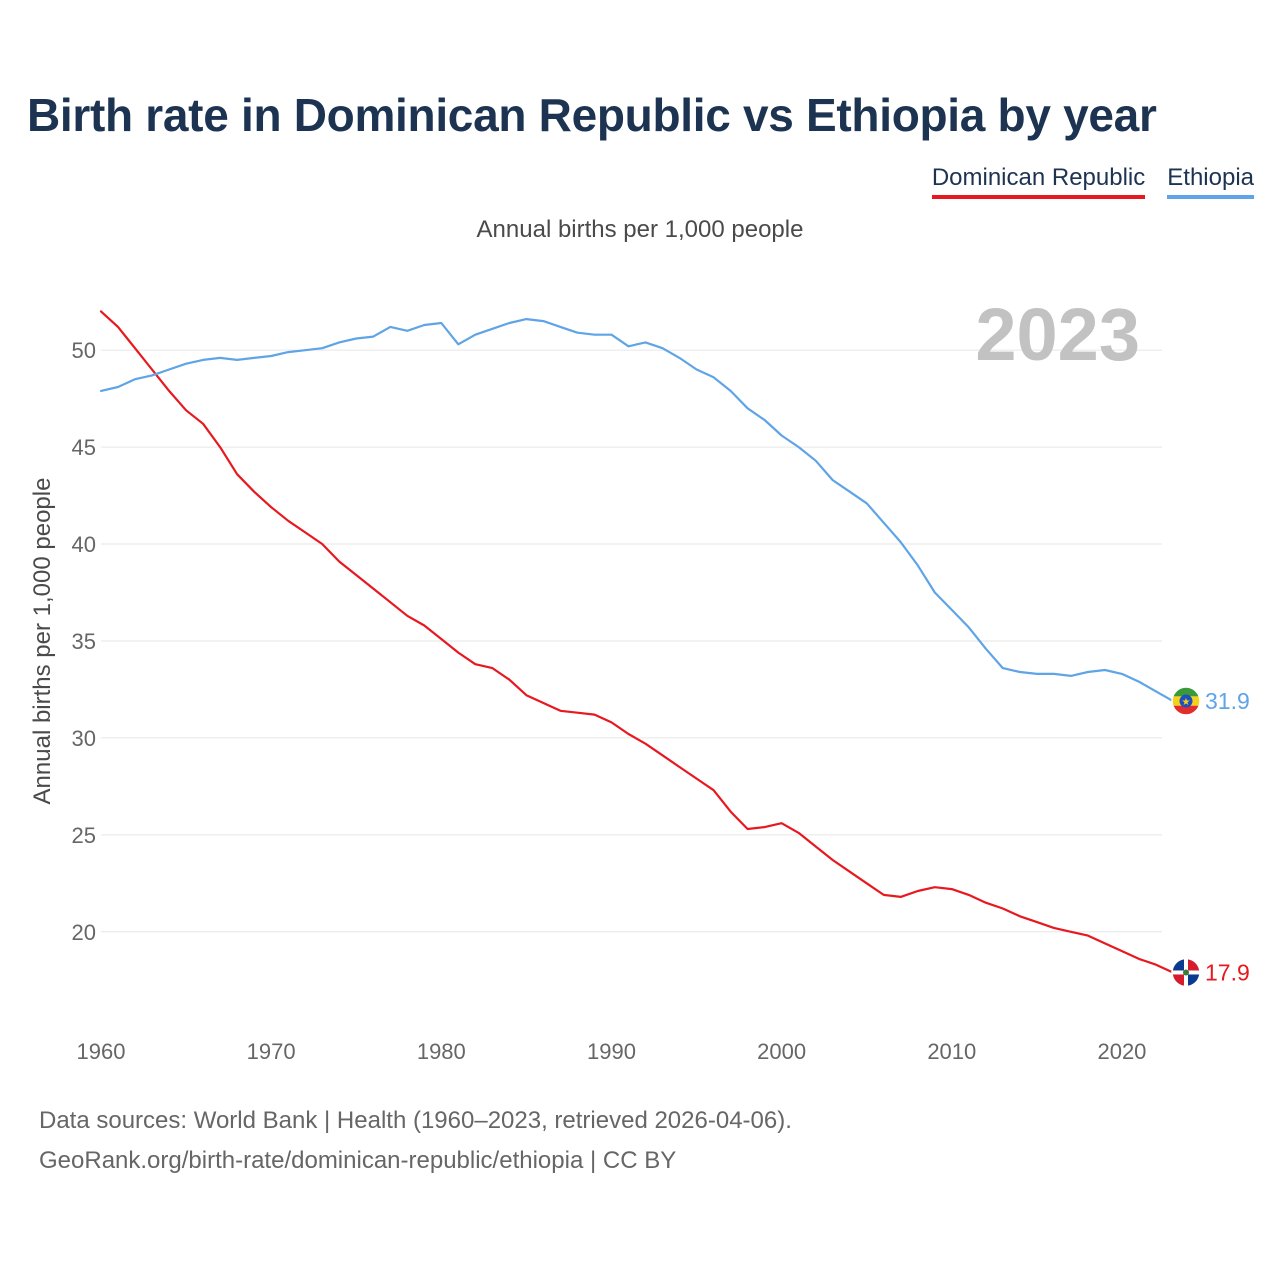  I want to click on x-tick-label: 1970, so click(271, 1051).